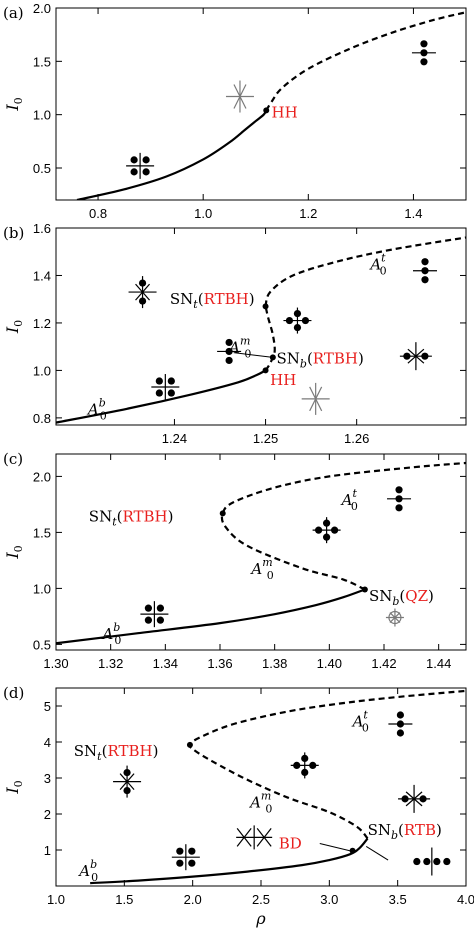  I want to click on y-tick-label: 1.0, so click(42, 115).